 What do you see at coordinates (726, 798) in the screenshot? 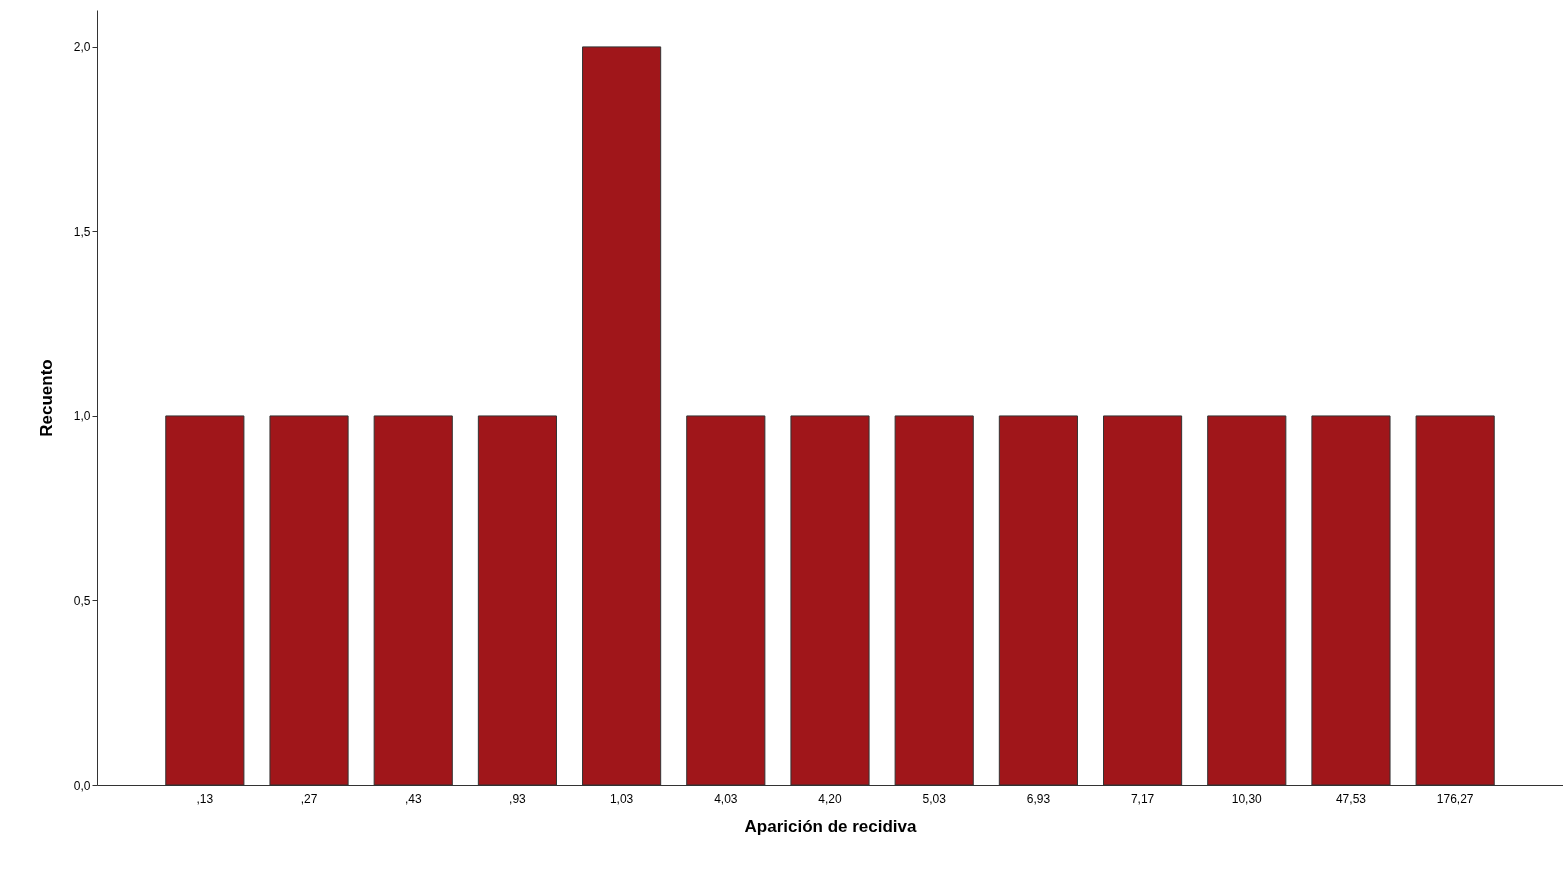
I see `x-tick-label: 4,03` at bounding box center [726, 798].